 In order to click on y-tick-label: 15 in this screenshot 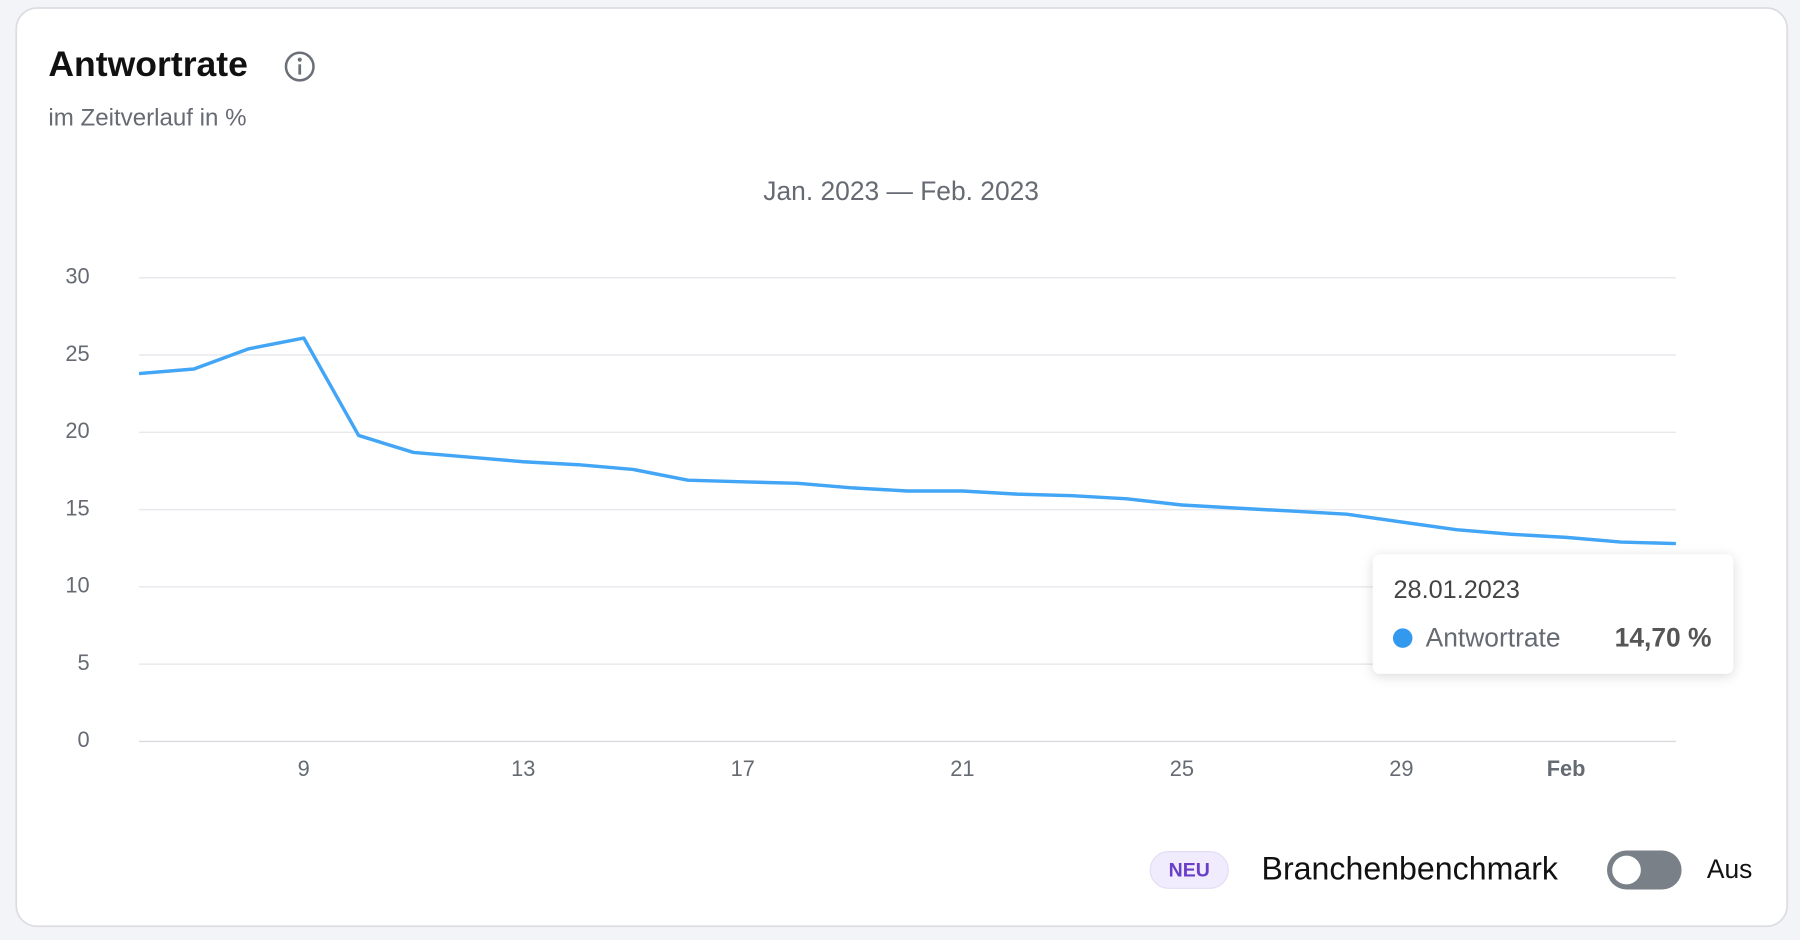, I will do `click(77, 507)`.